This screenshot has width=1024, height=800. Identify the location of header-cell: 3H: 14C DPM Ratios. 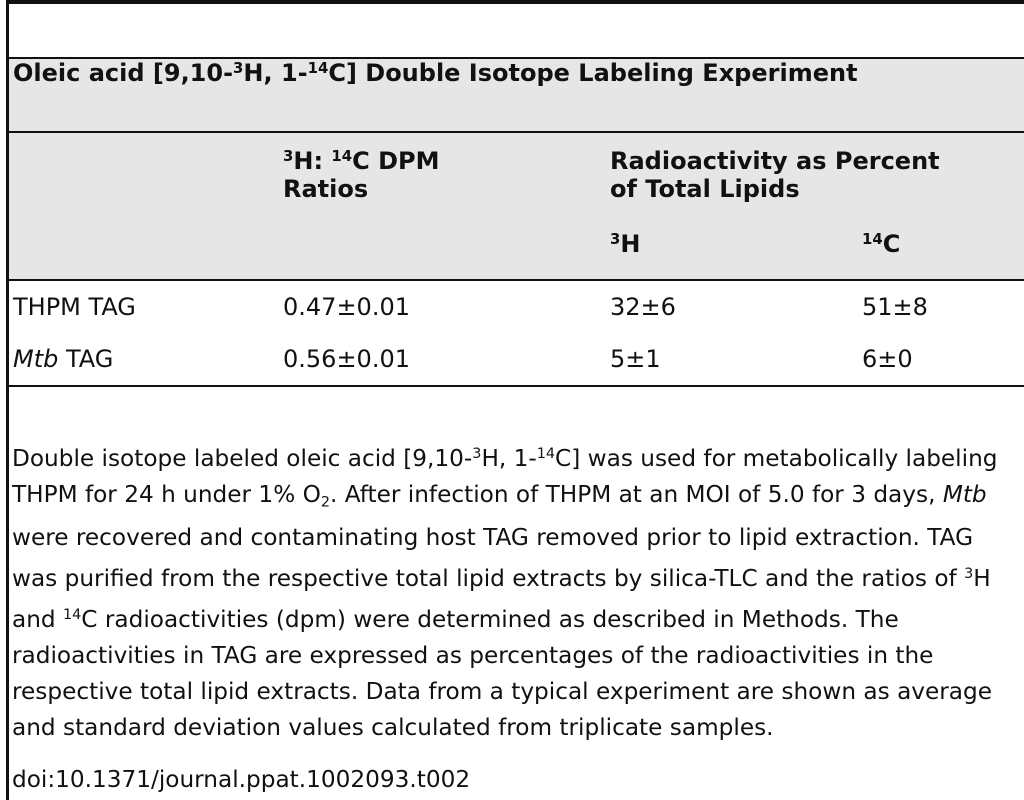
(442, 170).